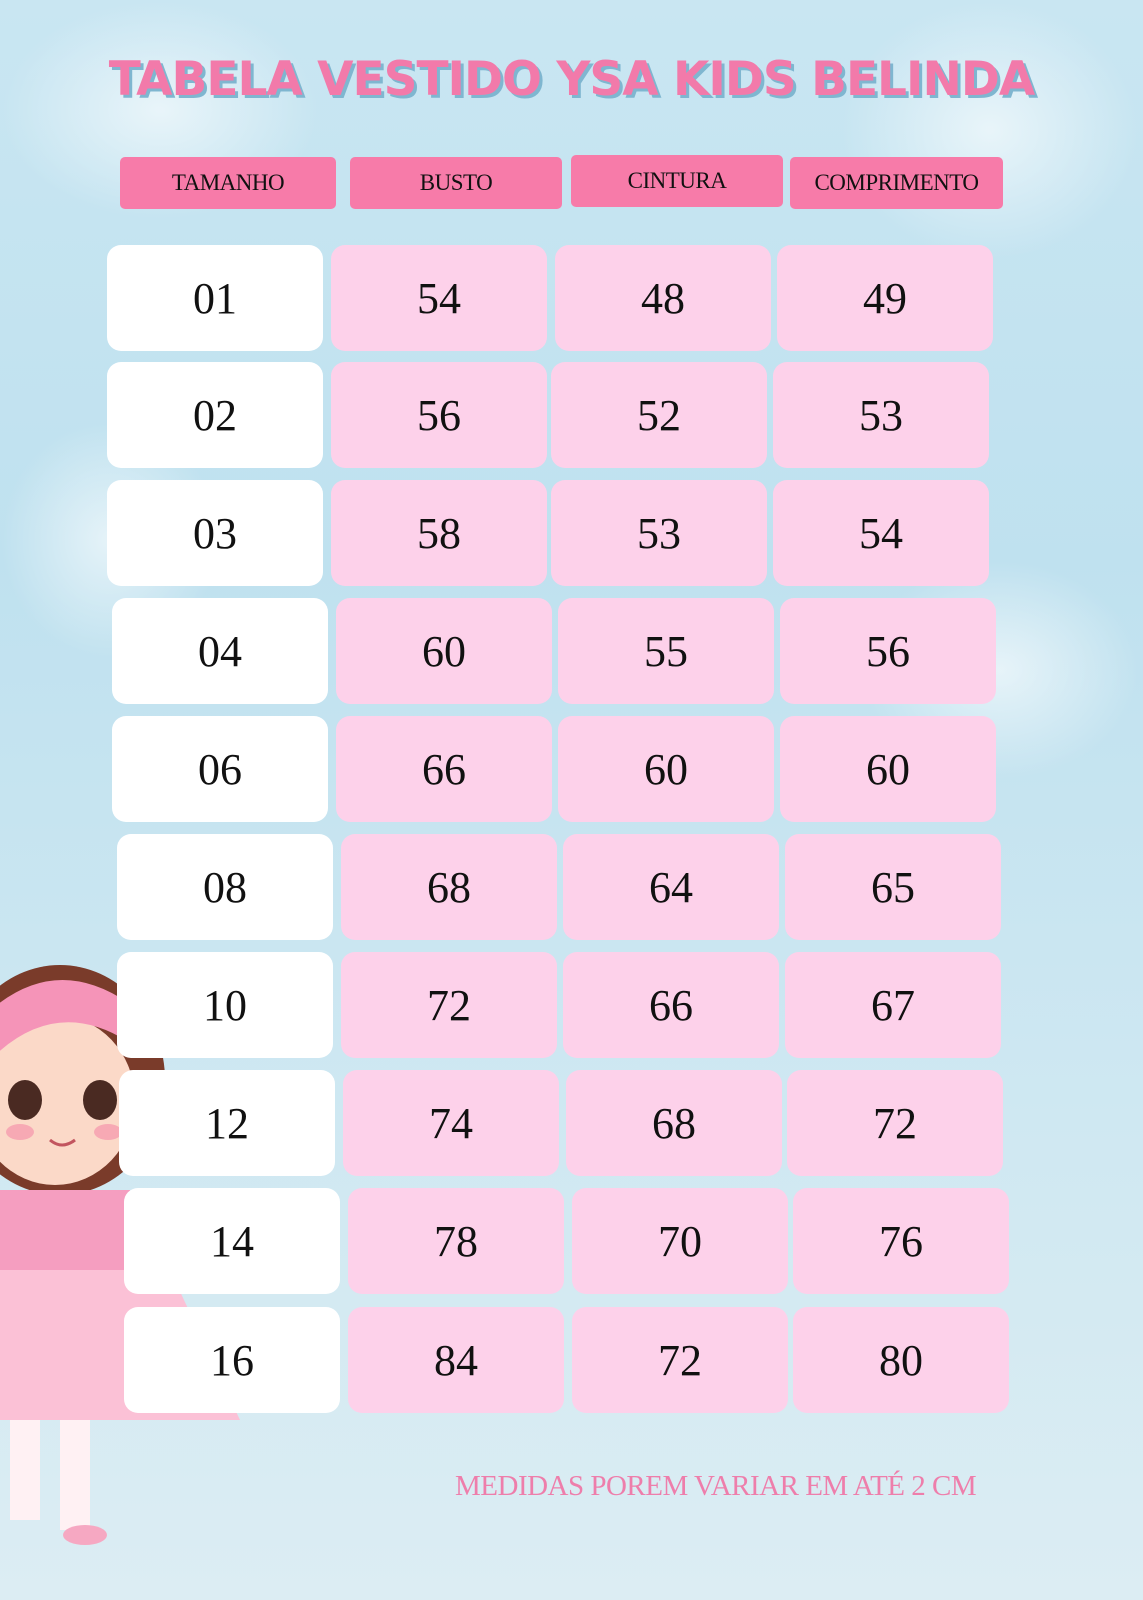 This screenshot has height=1600, width=1143. What do you see at coordinates (677, 181) in the screenshot?
I see `header-cintura: CINTURA` at bounding box center [677, 181].